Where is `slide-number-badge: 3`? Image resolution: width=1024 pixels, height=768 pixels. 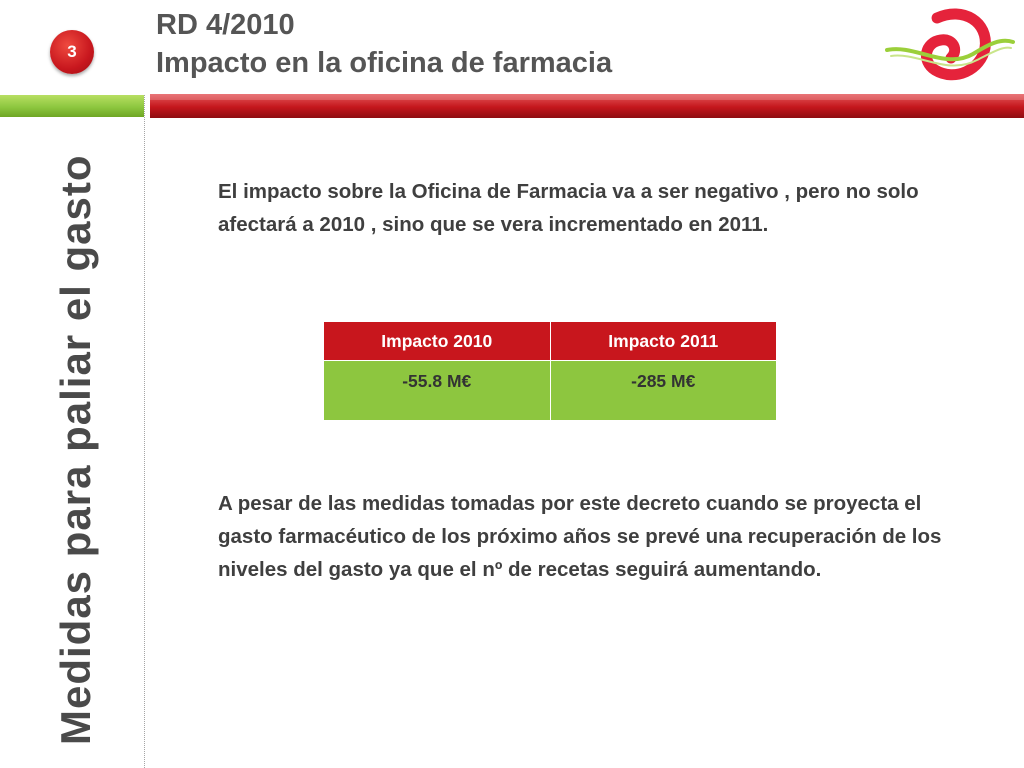 slide-number-badge: 3 is located at coordinates (72, 52).